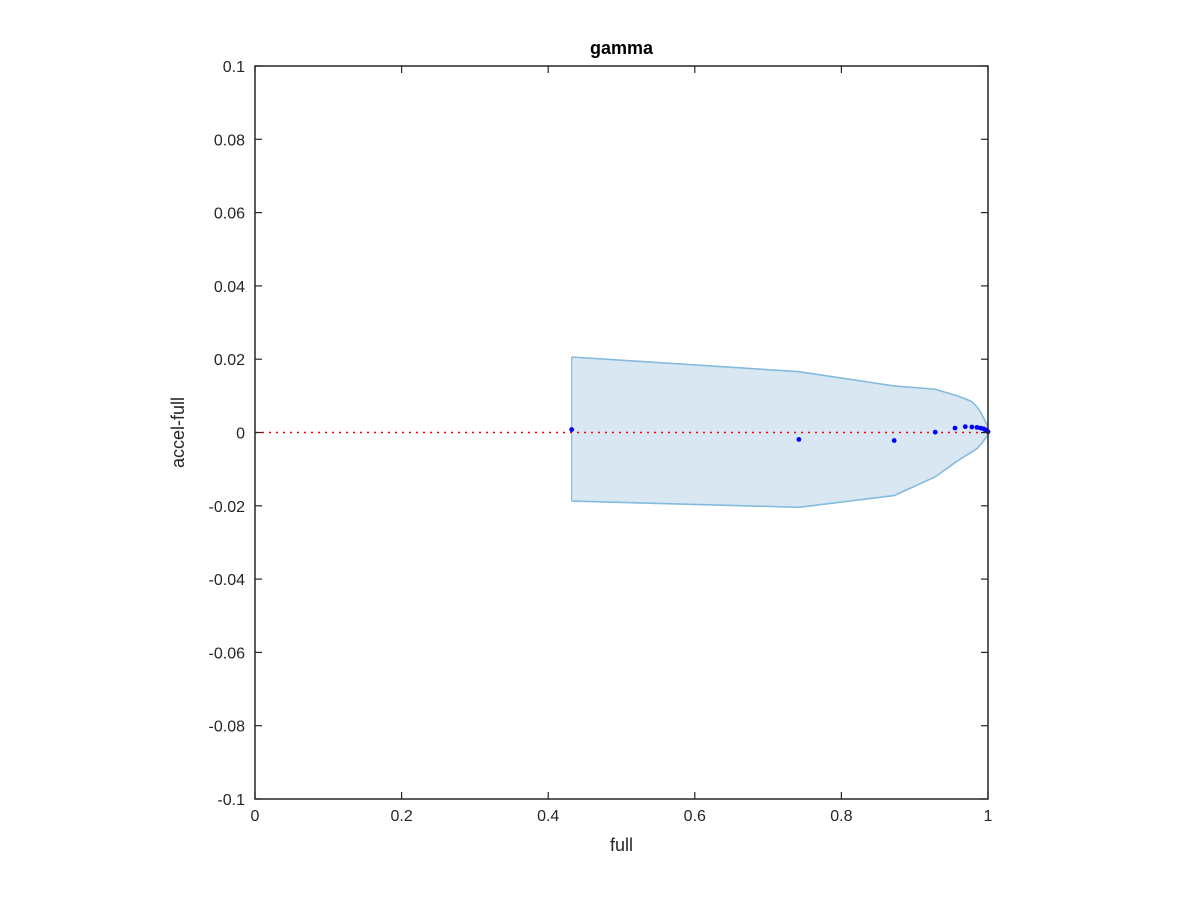 Image resolution: width=1200 pixels, height=900 pixels. I want to click on y-tick-label: 0.06, so click(229, 214).